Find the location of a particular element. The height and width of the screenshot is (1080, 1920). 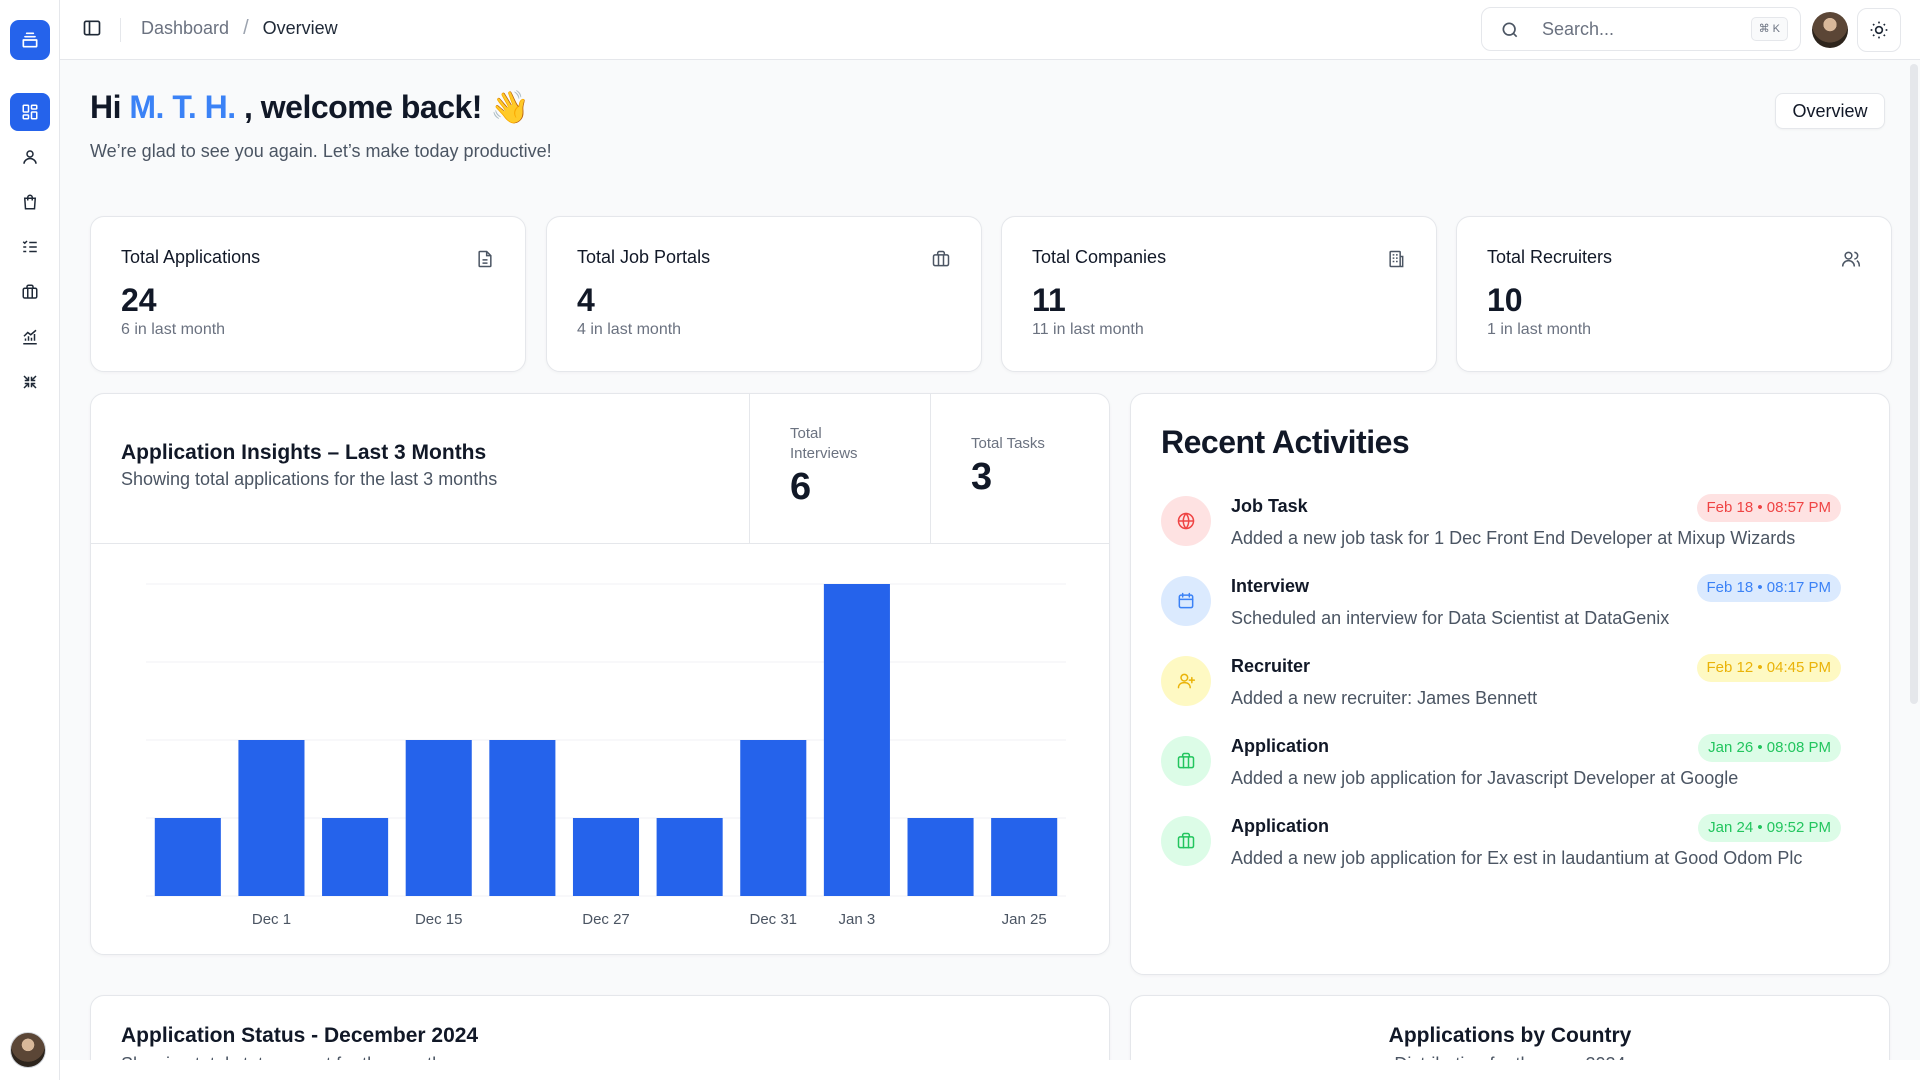

stat-value: 4 is located at coordinates (586, 300).